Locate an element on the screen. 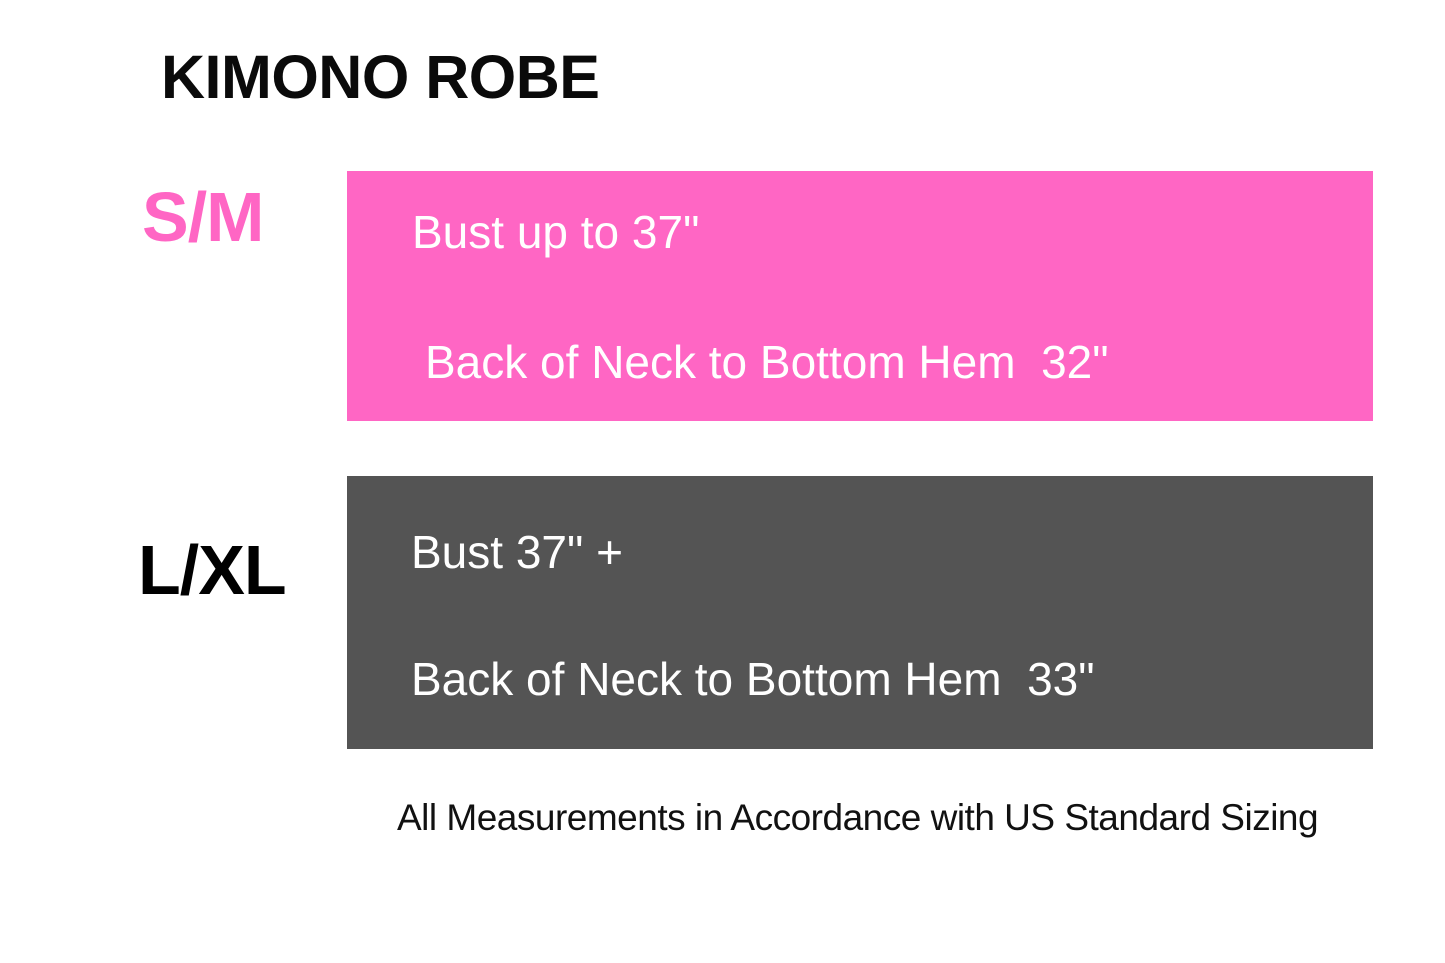 The height and width of the screenshot is (963, 1445). sm-length-measurement: Back of Neck to Bottom Hem 32" is located at coordinates (767, 362).